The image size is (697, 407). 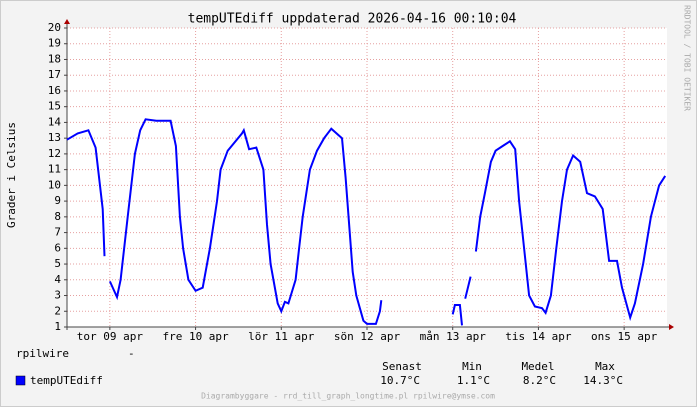 What do you see at coordinates (110, 336) in the screenshot?
I see `x-tick-label: tor 09 apr` at bounding box center [110, 336].